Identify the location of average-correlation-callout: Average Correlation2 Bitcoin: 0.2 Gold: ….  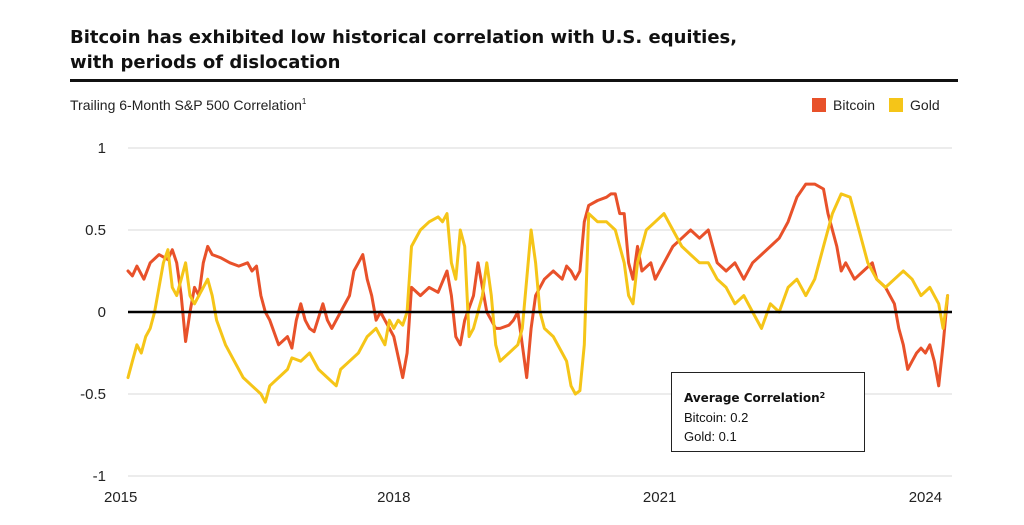
(768, 412).